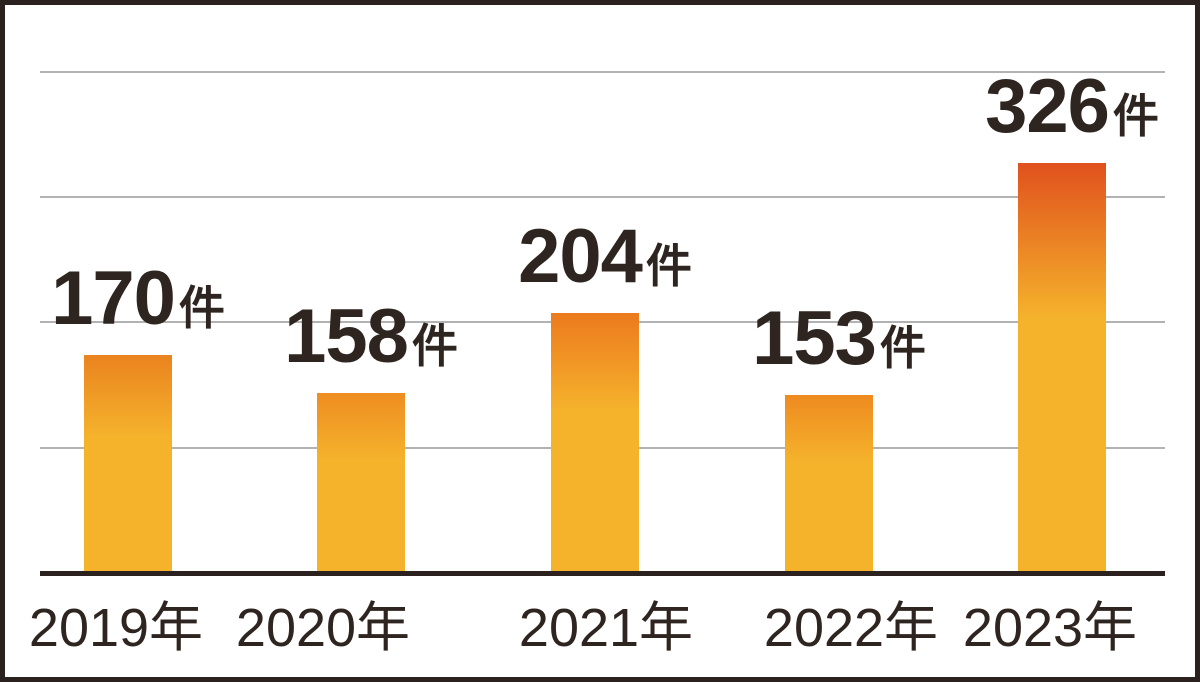 The height and width of the screenshot is (682, 1200). I want to click on value-label-2020: 158 件, so click(371, 337).